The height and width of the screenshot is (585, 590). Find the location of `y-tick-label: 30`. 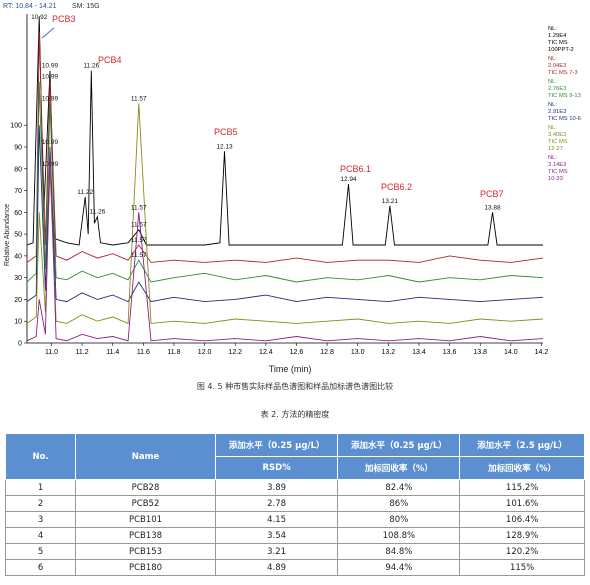

y-tick-label: 30 is located at coordinates (18, 278).